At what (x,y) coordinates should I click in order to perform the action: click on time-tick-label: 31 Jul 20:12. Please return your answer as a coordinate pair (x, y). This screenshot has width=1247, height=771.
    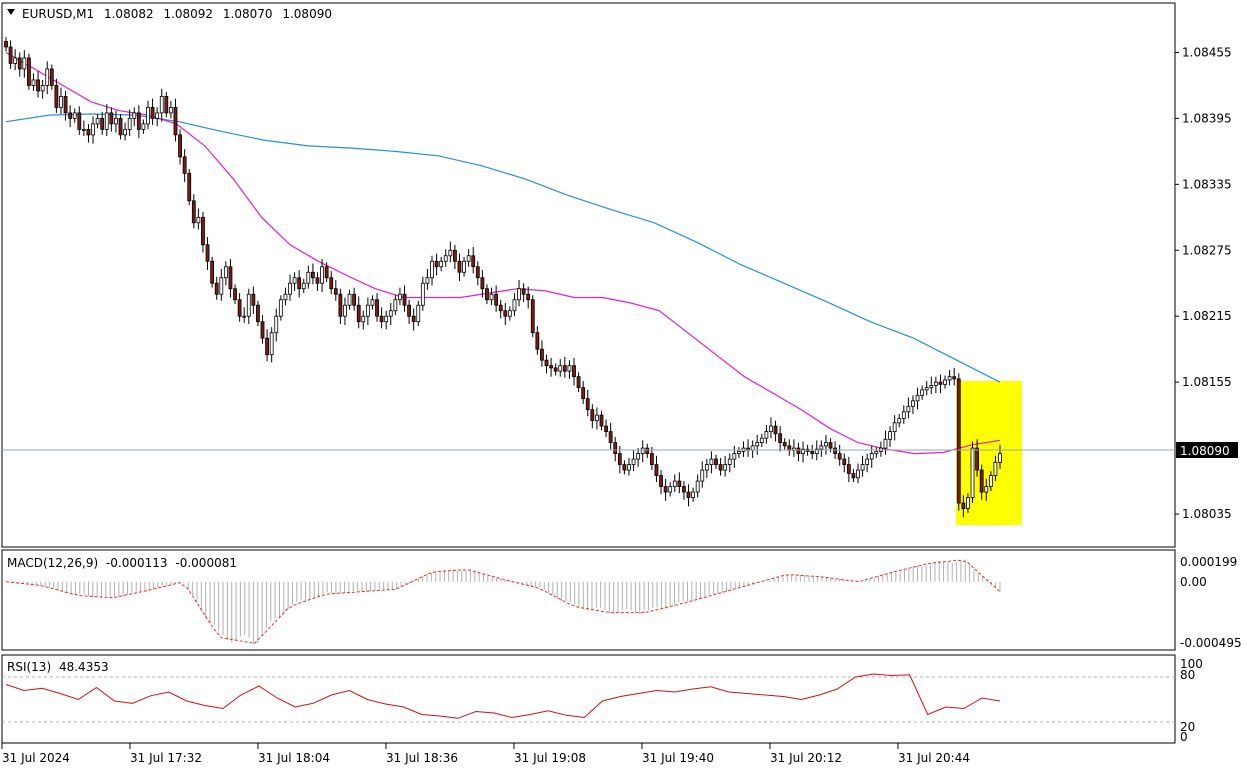
    Looking at the image, I should click on (806, 758).